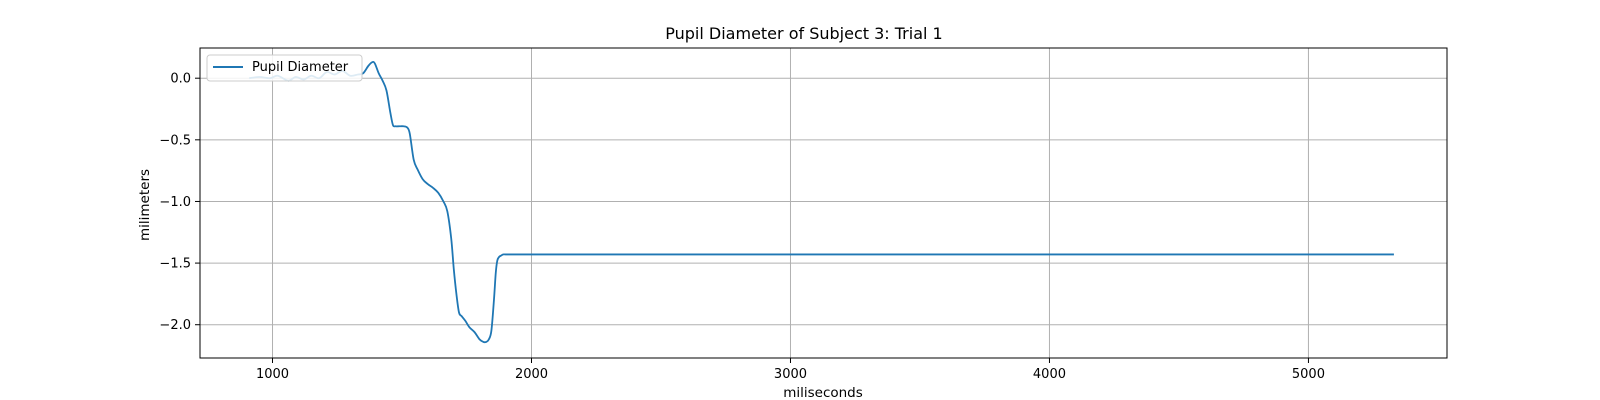 This screenshot has height=400, width=1600. I want to click on legend-box, so click(284, 68).